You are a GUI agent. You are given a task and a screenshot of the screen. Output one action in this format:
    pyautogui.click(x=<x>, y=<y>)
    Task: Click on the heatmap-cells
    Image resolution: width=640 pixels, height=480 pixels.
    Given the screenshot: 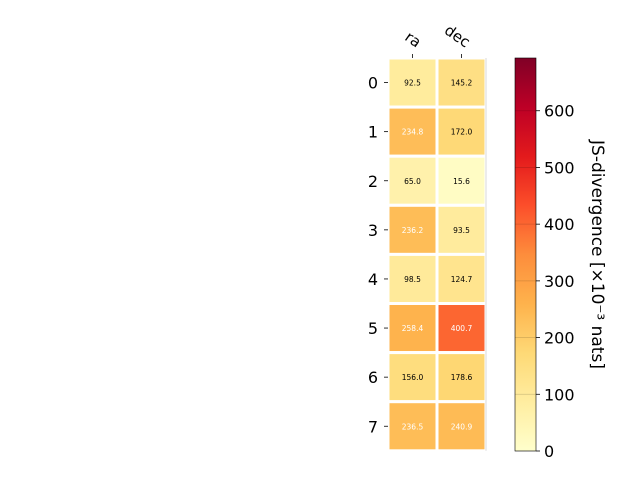 What is the action you would take?
    pyautogui.click(x=437, y=254)
    